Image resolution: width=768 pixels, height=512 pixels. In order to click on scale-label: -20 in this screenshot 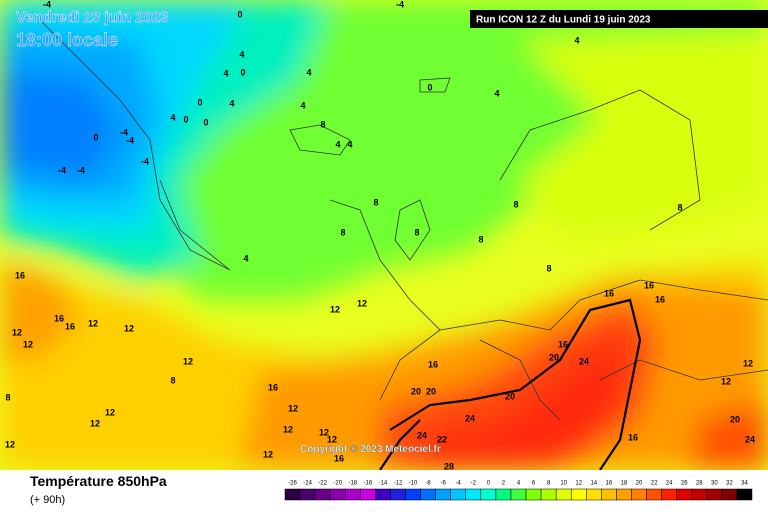, I will do `click(337, 484)`.